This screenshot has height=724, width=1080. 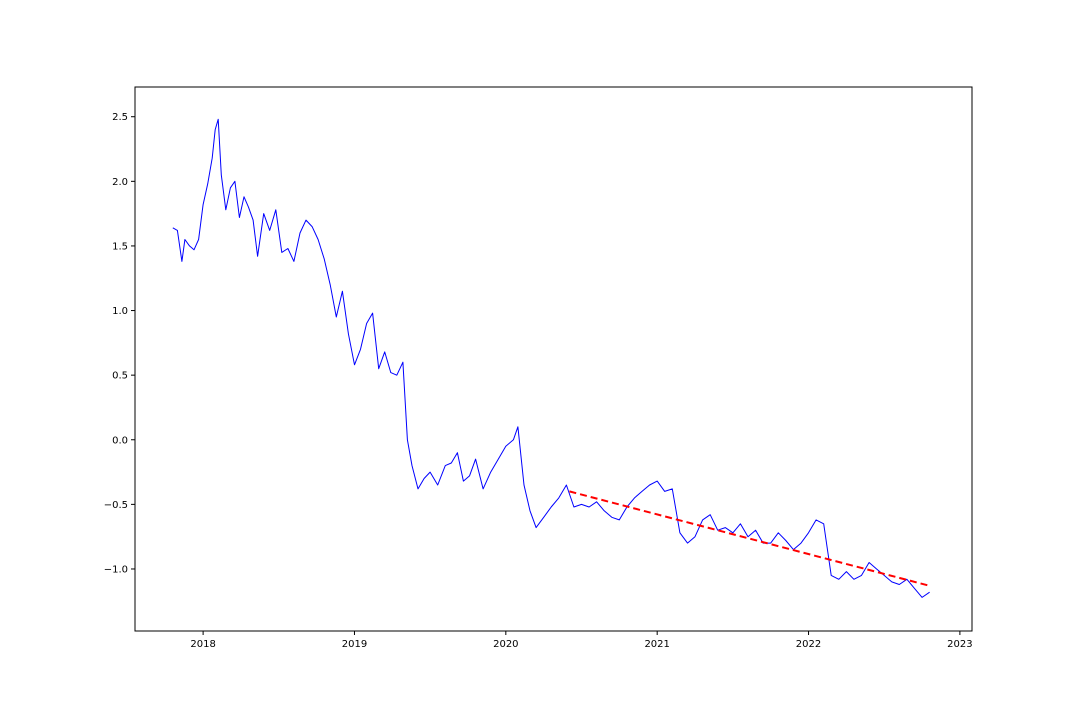 I want to click on y-tick-label: 1.0, so click(x=120, y=311).